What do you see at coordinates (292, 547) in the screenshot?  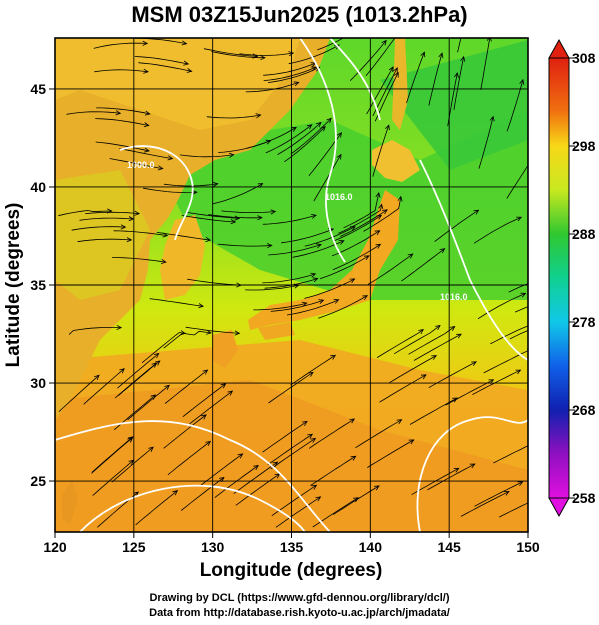 I see `x-tick-label: 135` at bounding box center [292, 547].